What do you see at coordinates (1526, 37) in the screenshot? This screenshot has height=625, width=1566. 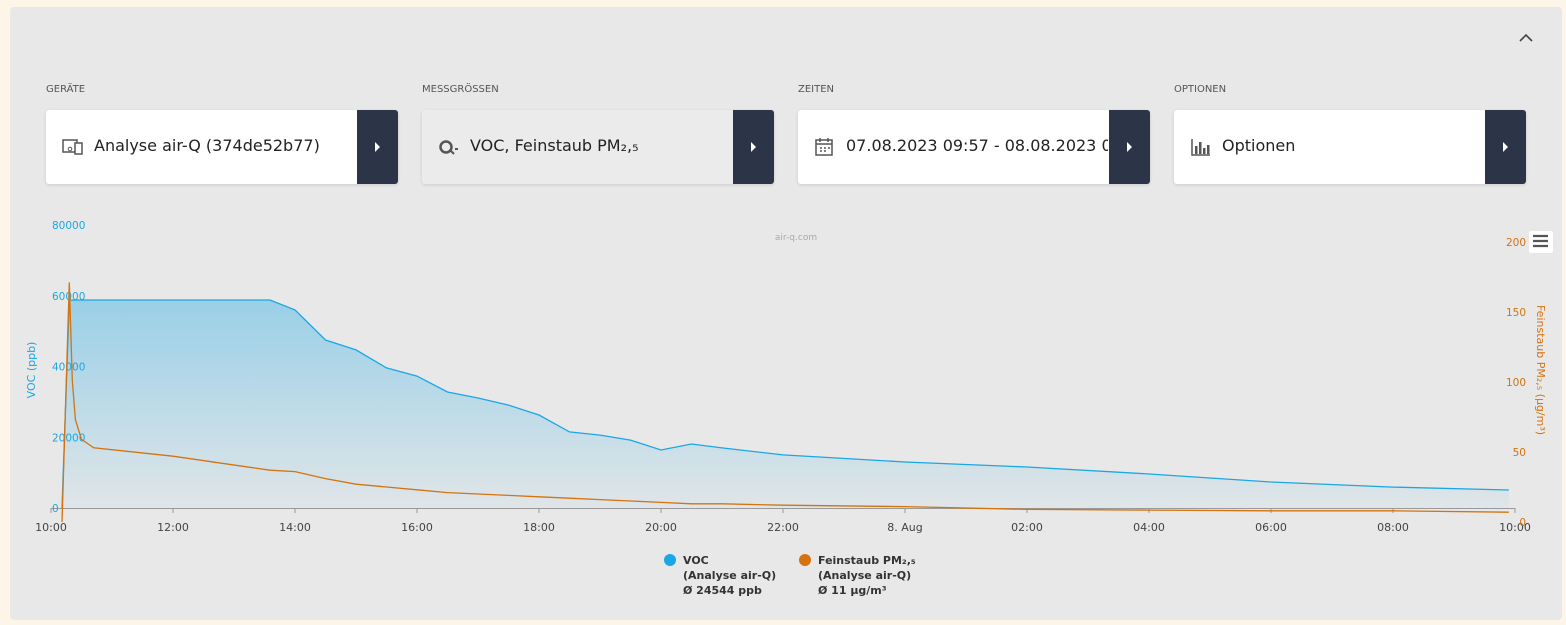 I see `collapse-icon` at bounding box center [1526, 37].